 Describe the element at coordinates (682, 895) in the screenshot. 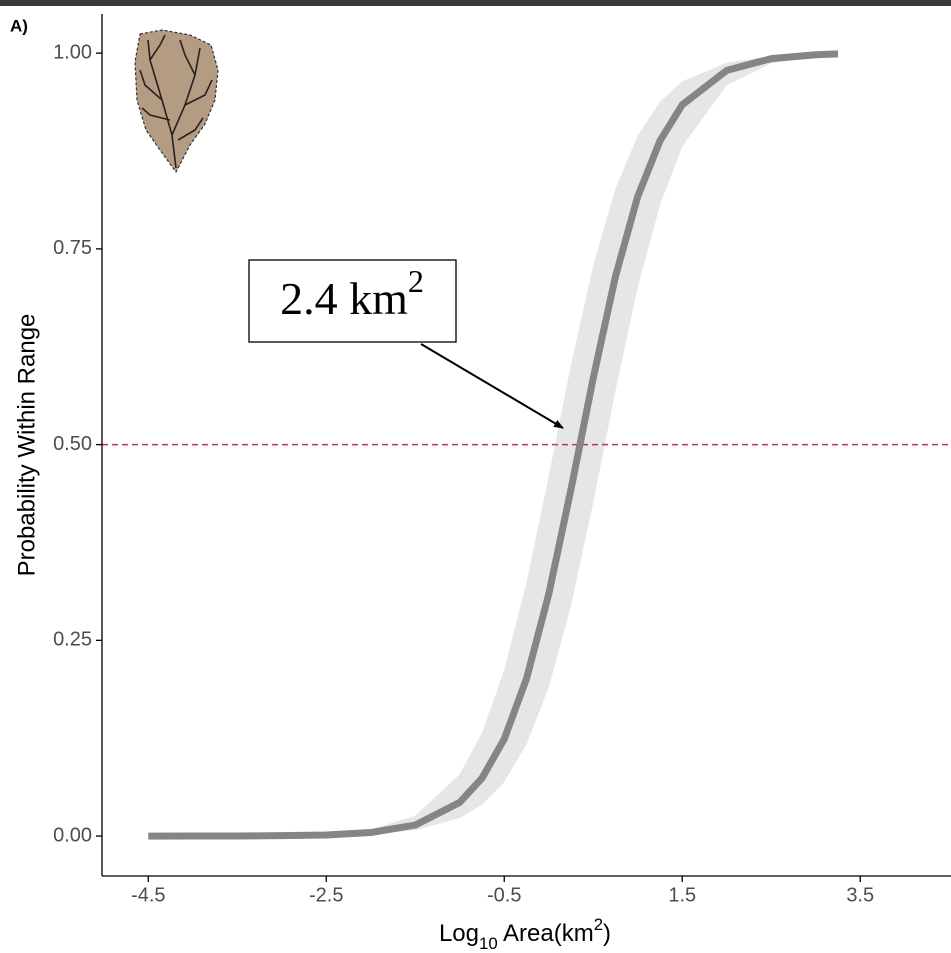

I see `x-tick-label: 1.5` at that location.